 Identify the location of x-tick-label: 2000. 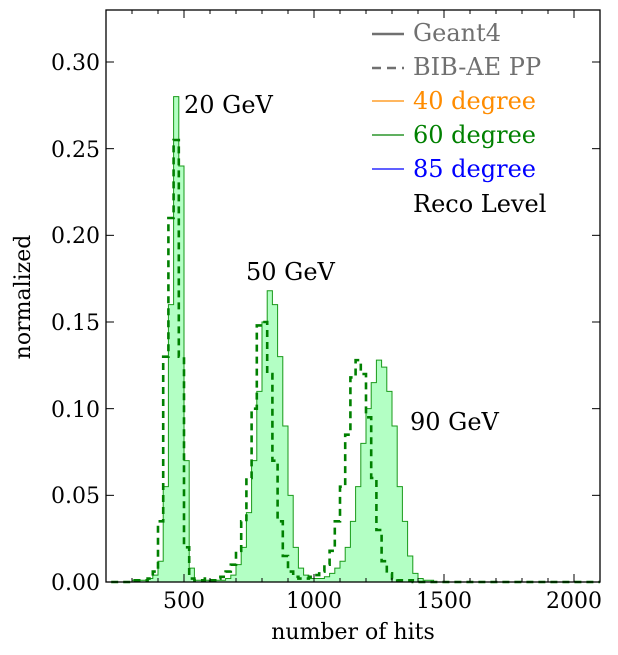
(574, 601).